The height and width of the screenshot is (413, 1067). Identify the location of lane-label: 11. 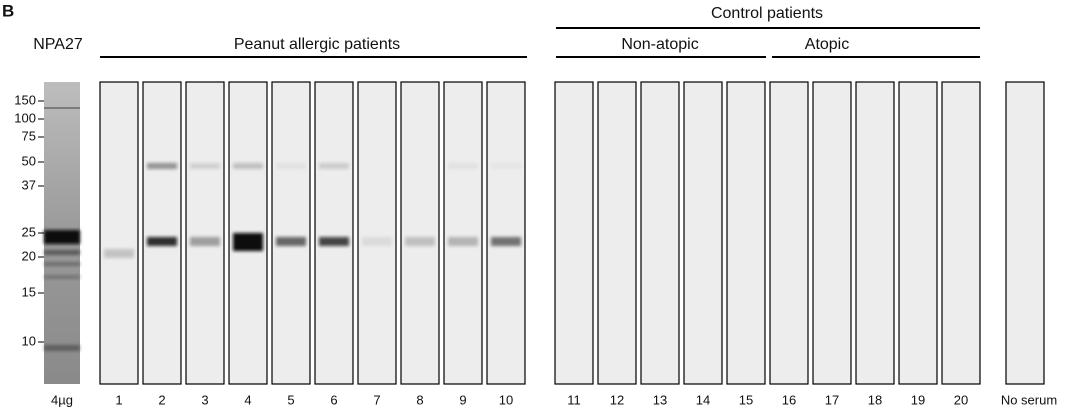
(574, 399).